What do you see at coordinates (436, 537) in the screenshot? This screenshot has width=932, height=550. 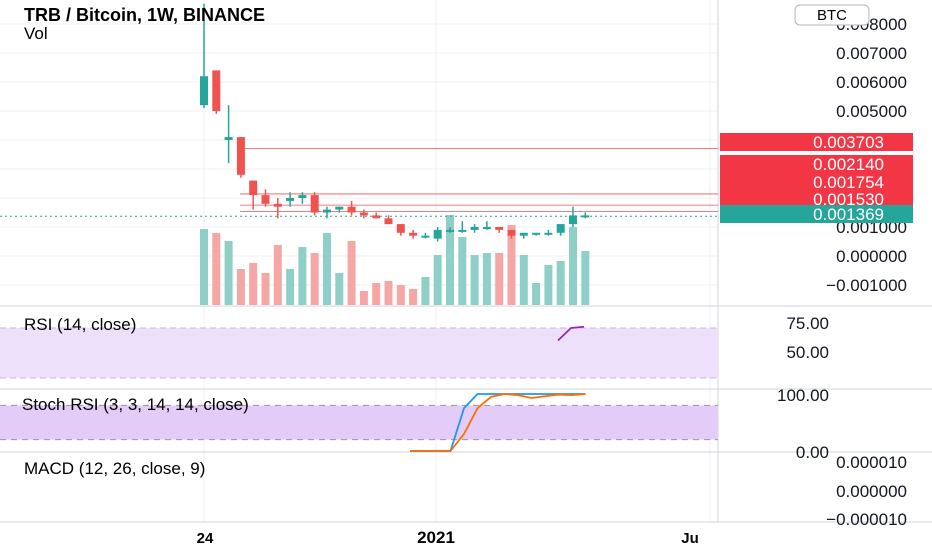 I see `x-label-2021: 2021` at bounding box center [436, 537].